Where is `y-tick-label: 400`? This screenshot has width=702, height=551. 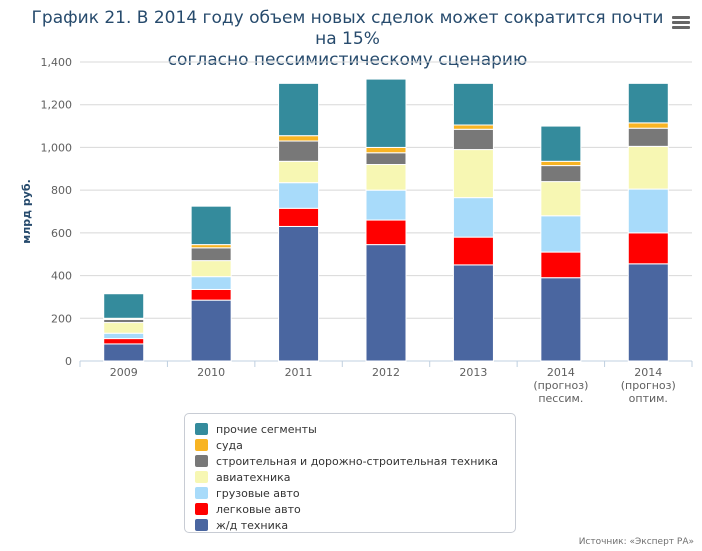
y-tick-label: 400 is located at coordinates (61, 276).